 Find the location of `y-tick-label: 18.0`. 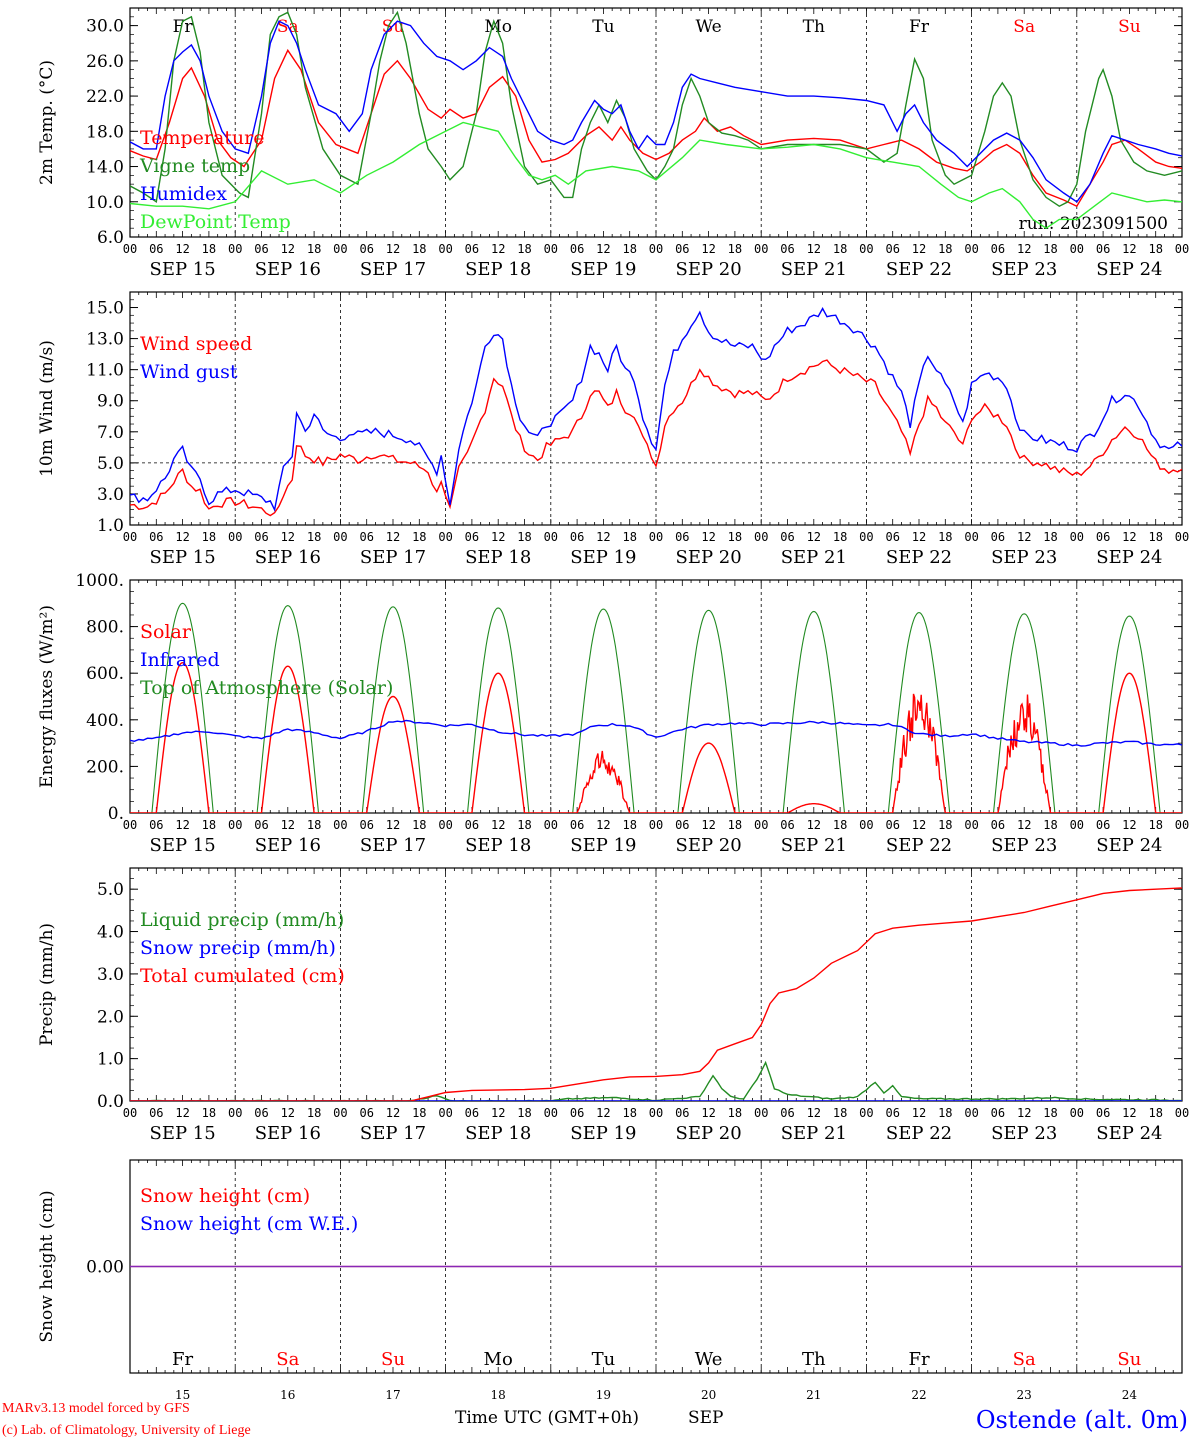

y-tick-label: 18.0 is located at coordinates (105, 132).